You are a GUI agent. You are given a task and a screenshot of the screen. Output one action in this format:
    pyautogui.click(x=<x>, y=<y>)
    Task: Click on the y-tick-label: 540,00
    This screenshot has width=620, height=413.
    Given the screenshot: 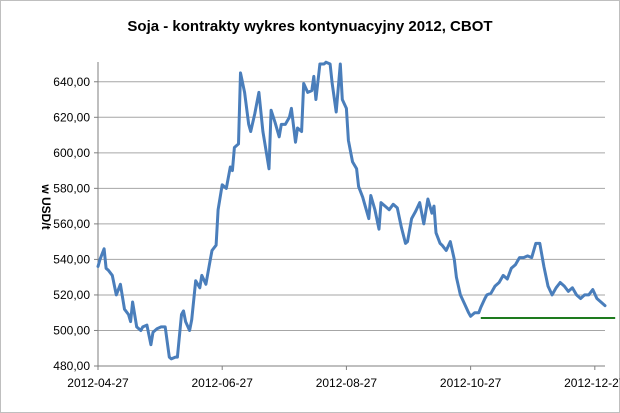 What is the action you would take?
    pyautogui.click(x=71, y=259)
    